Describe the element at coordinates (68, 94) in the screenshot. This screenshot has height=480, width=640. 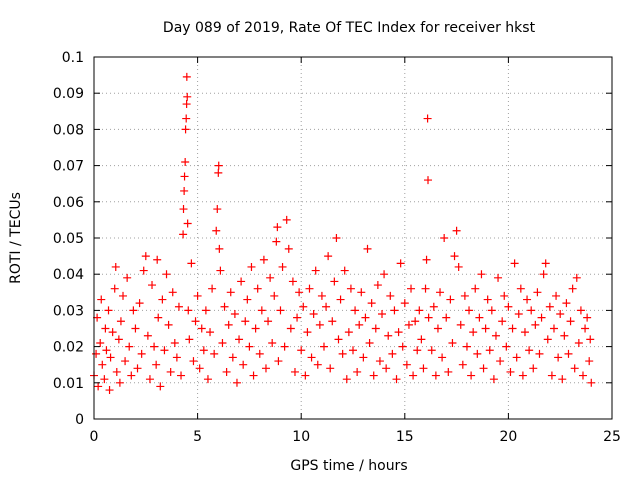
I see `y-tick-label: 0.09` at that location.